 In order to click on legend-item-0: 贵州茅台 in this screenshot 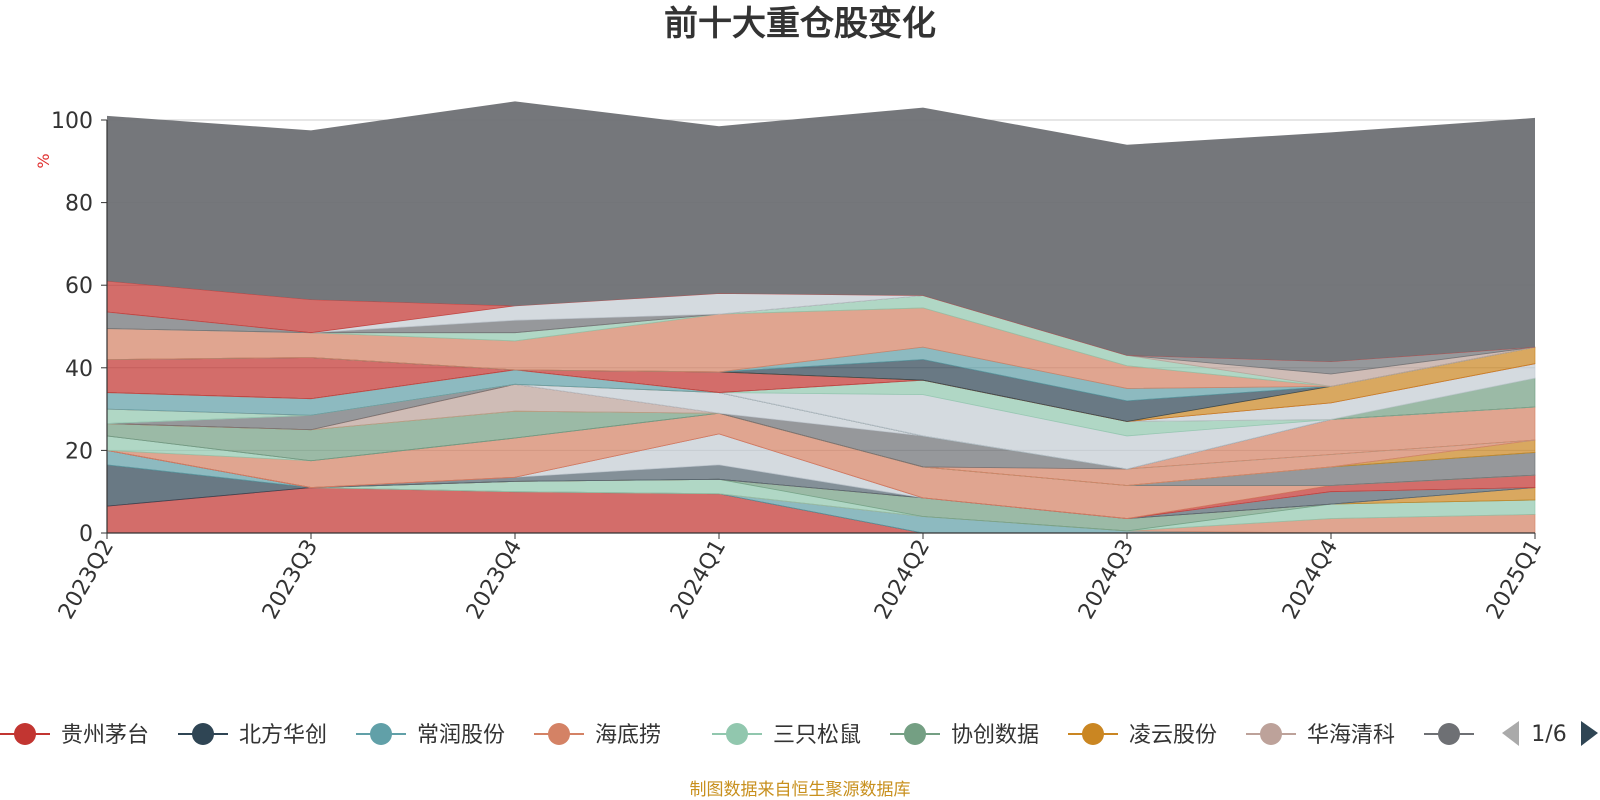, I will do `click(74, 735)`.